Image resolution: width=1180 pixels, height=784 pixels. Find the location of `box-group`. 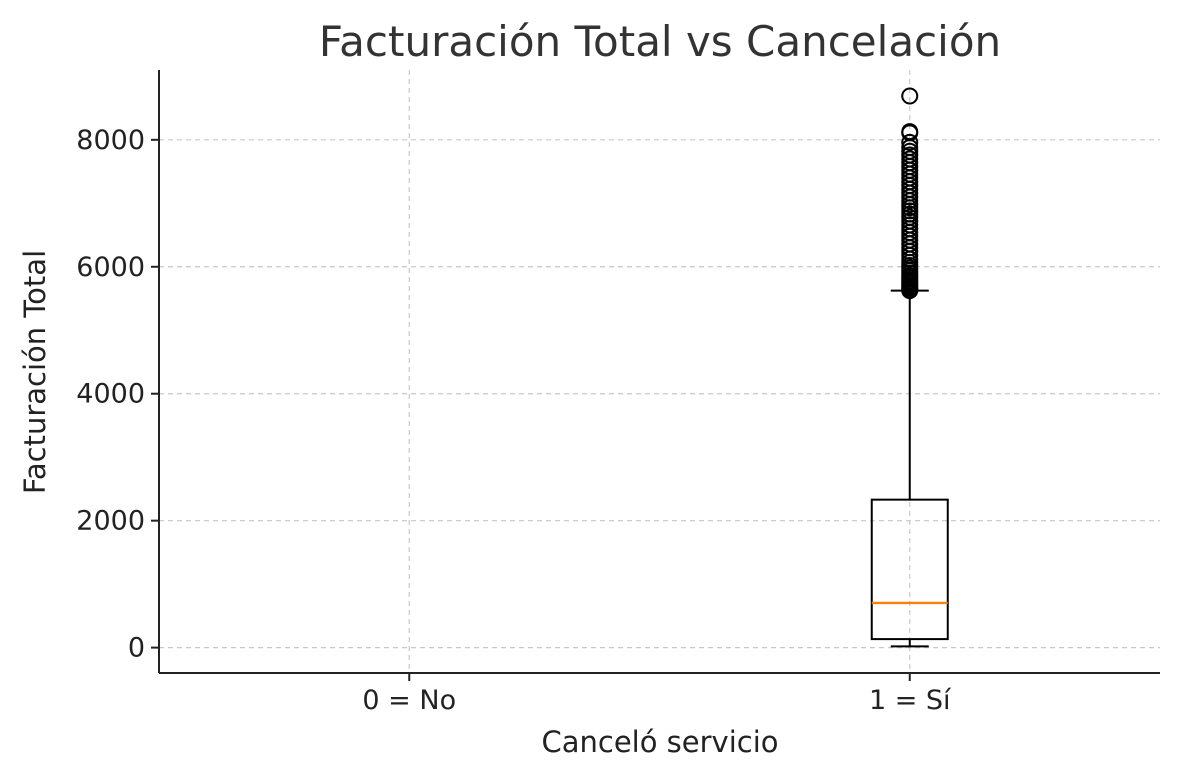

box-group is located at coordinates (909, 367).